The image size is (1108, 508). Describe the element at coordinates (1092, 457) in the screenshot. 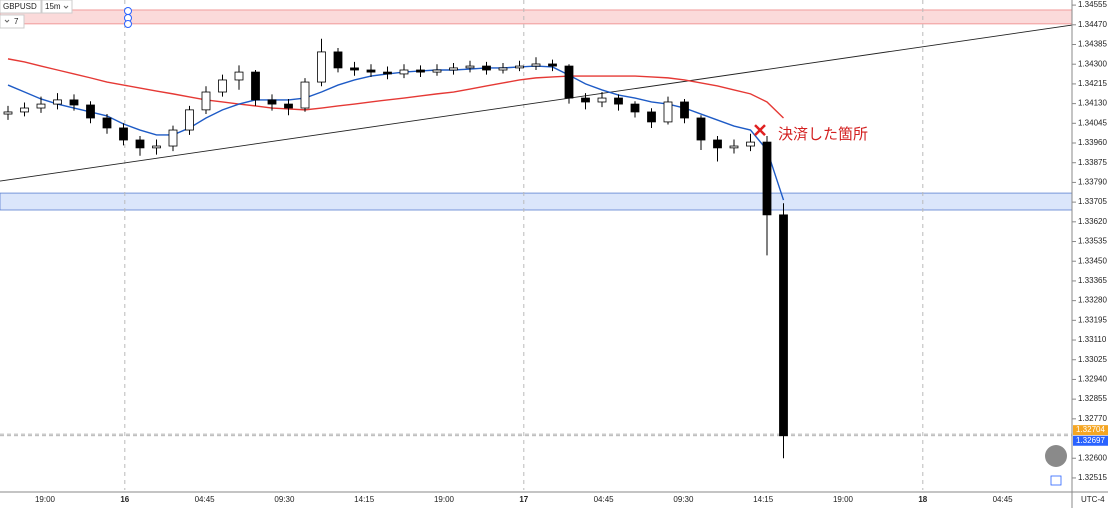

I see `y-tick-label: 1.32600` at that location.